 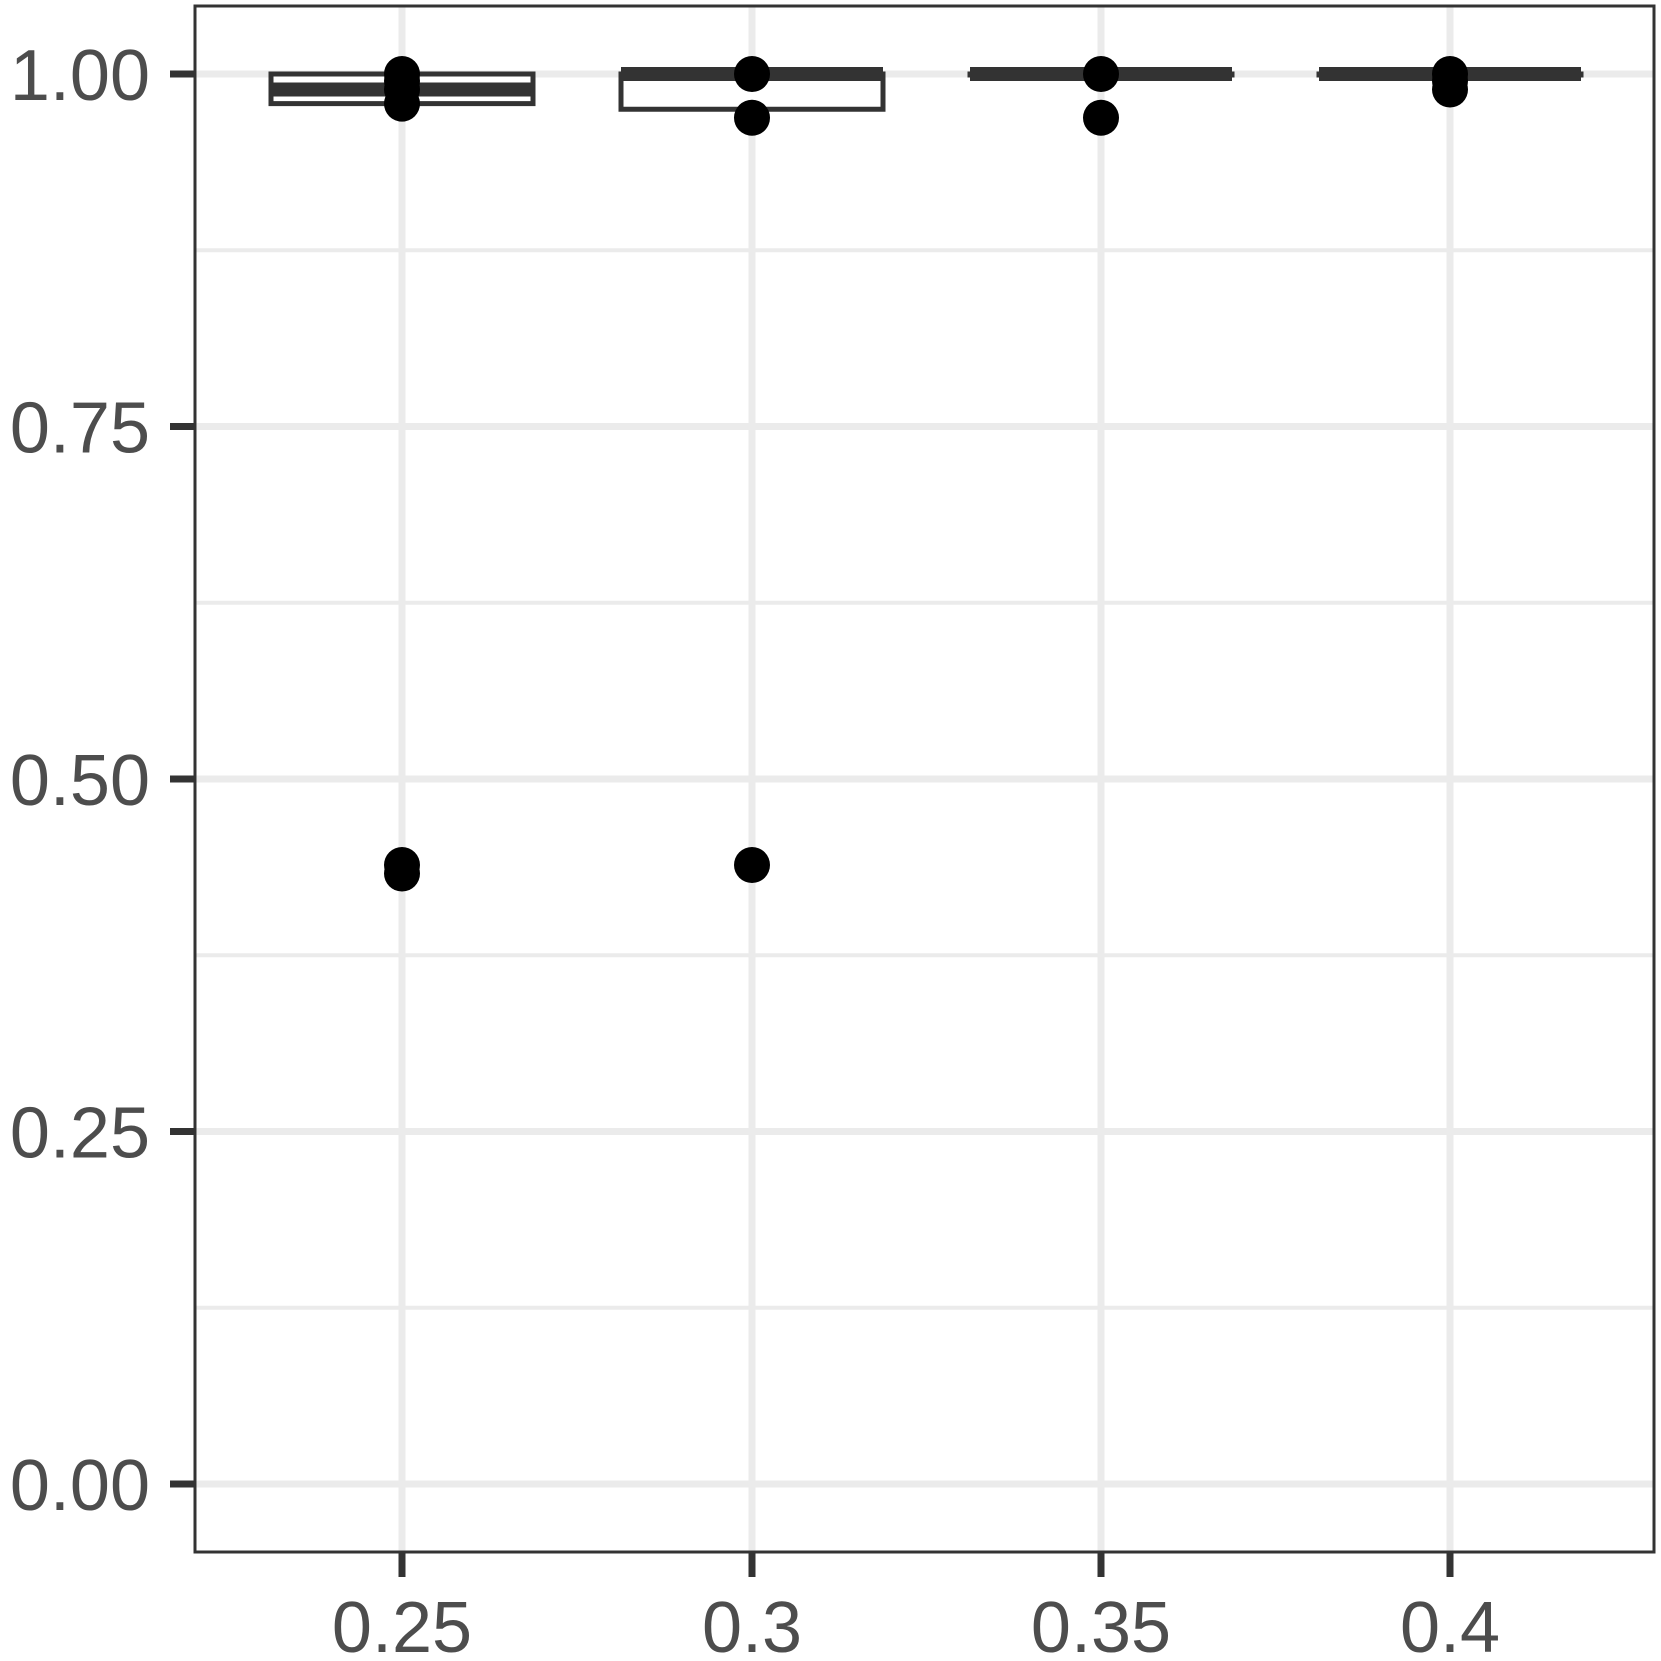 What do you see at coordinates (80, 1134) in the screenshot?
I see `y-tick-label: 0.25` at bounding box center [80, 1134].